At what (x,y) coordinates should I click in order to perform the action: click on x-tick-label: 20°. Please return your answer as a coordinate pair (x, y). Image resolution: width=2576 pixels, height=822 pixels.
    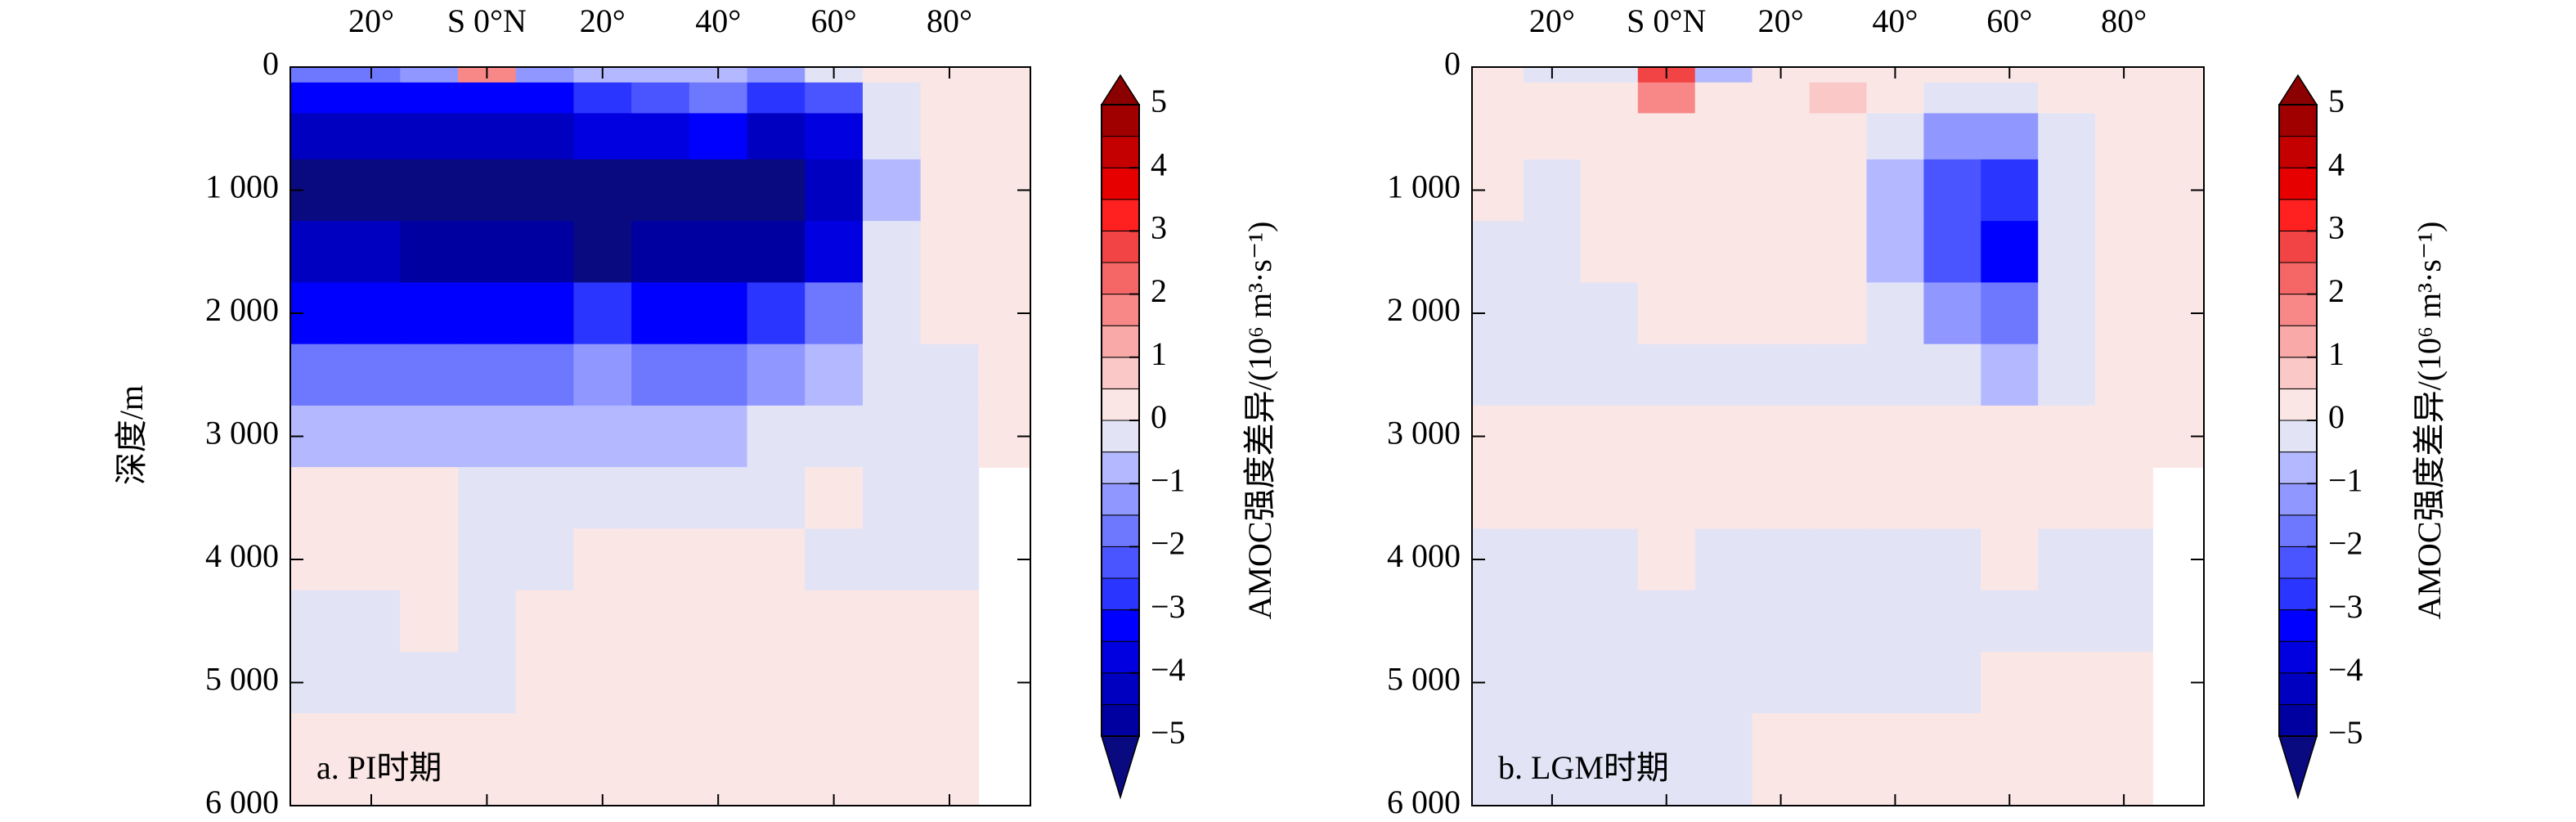
    Looking at the image, I should click on (1552, 20).